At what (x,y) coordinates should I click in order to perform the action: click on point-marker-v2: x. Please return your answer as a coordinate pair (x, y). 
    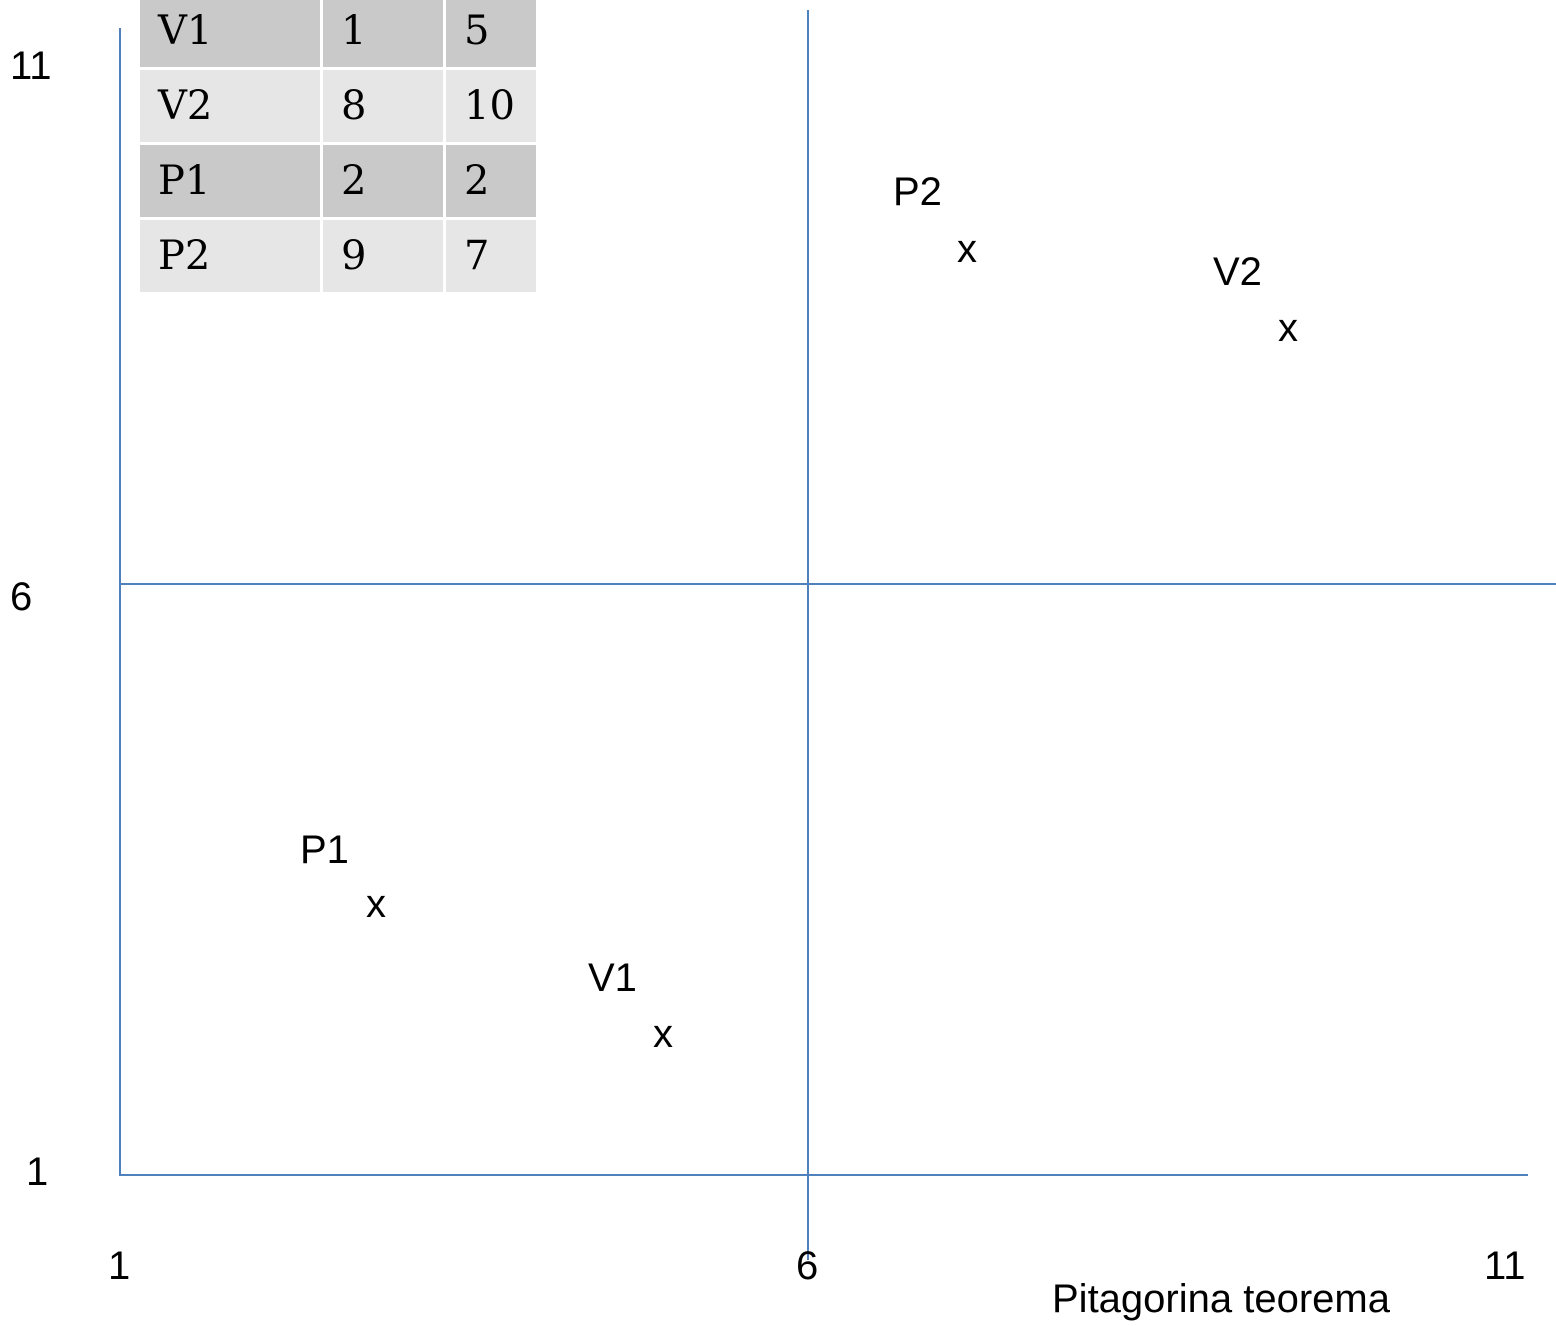
    Looking at the image, I should click on (1288, 328).